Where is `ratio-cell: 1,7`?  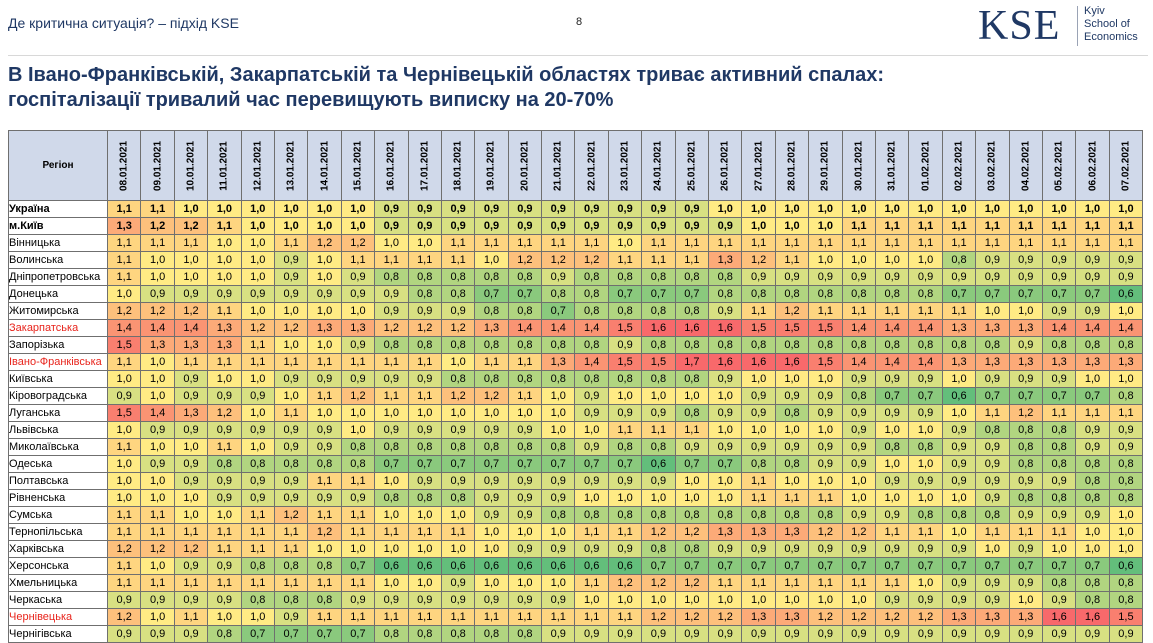
ratio-cell: 1,7 is located at coordinates (692, 362).